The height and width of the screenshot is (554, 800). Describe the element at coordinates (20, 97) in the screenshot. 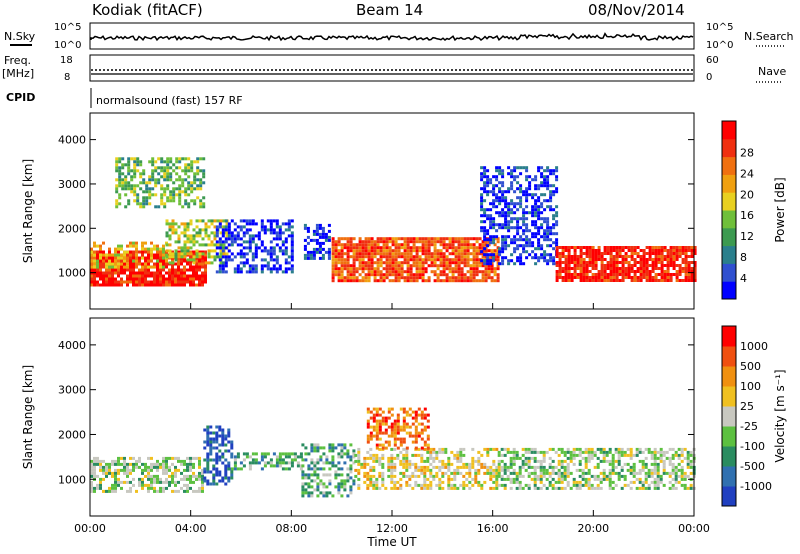

I see `cpid-label: CPID` at that location.